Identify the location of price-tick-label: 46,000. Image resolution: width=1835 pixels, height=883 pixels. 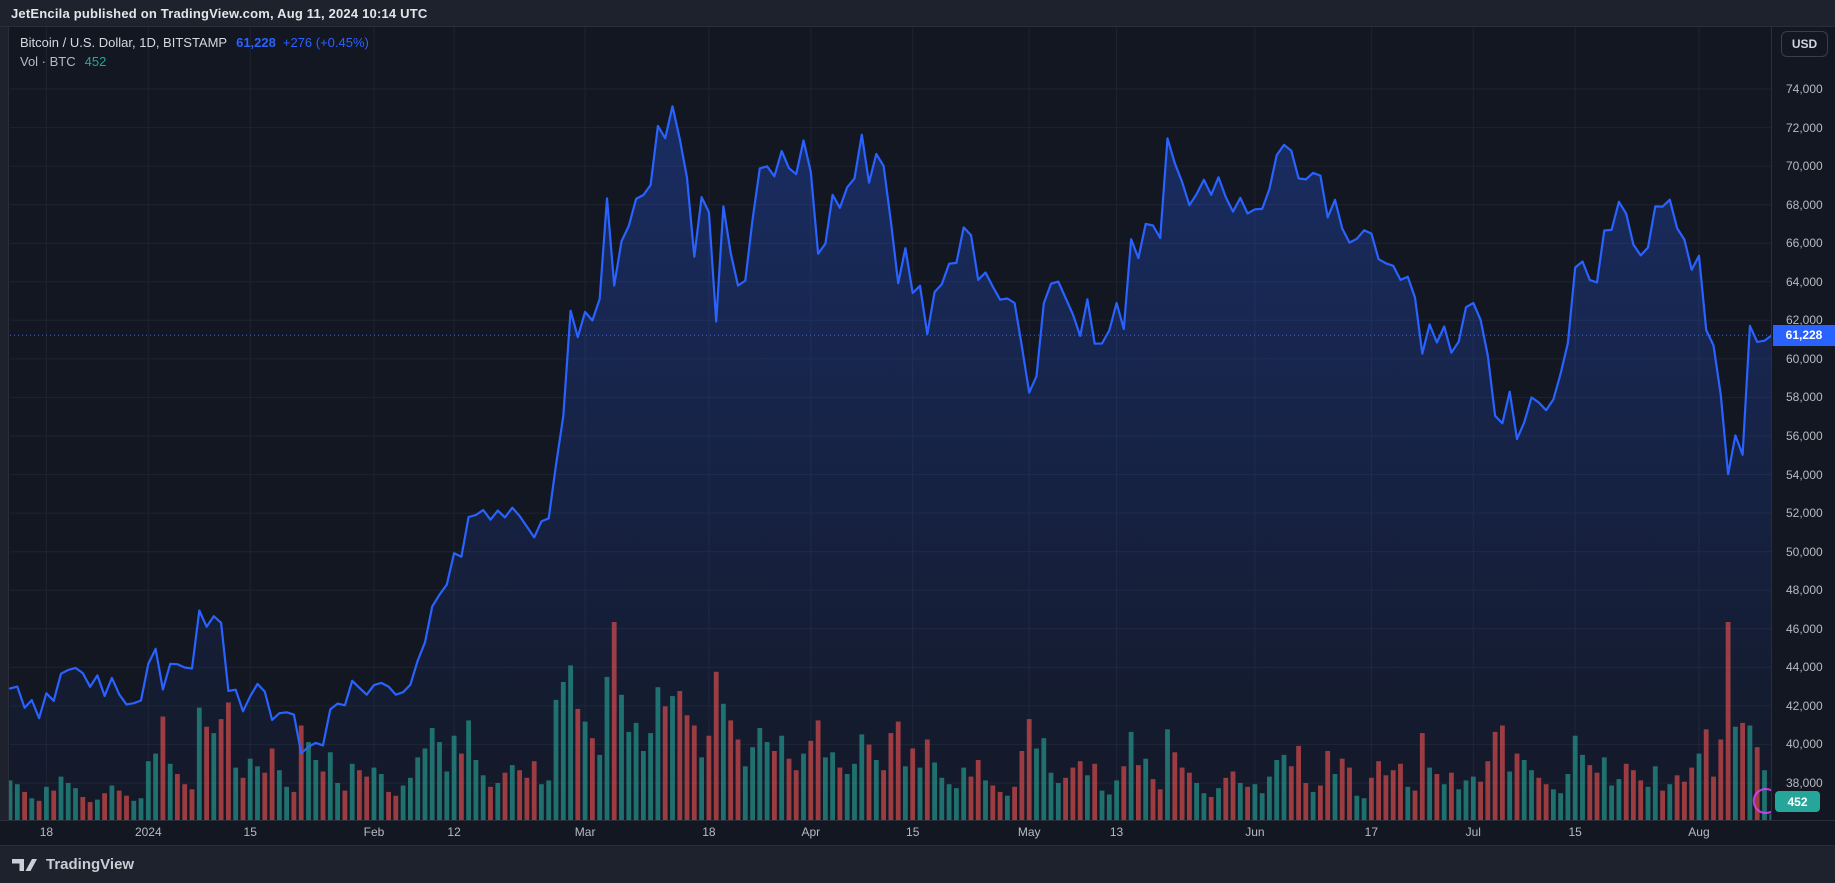
(1804, 628).